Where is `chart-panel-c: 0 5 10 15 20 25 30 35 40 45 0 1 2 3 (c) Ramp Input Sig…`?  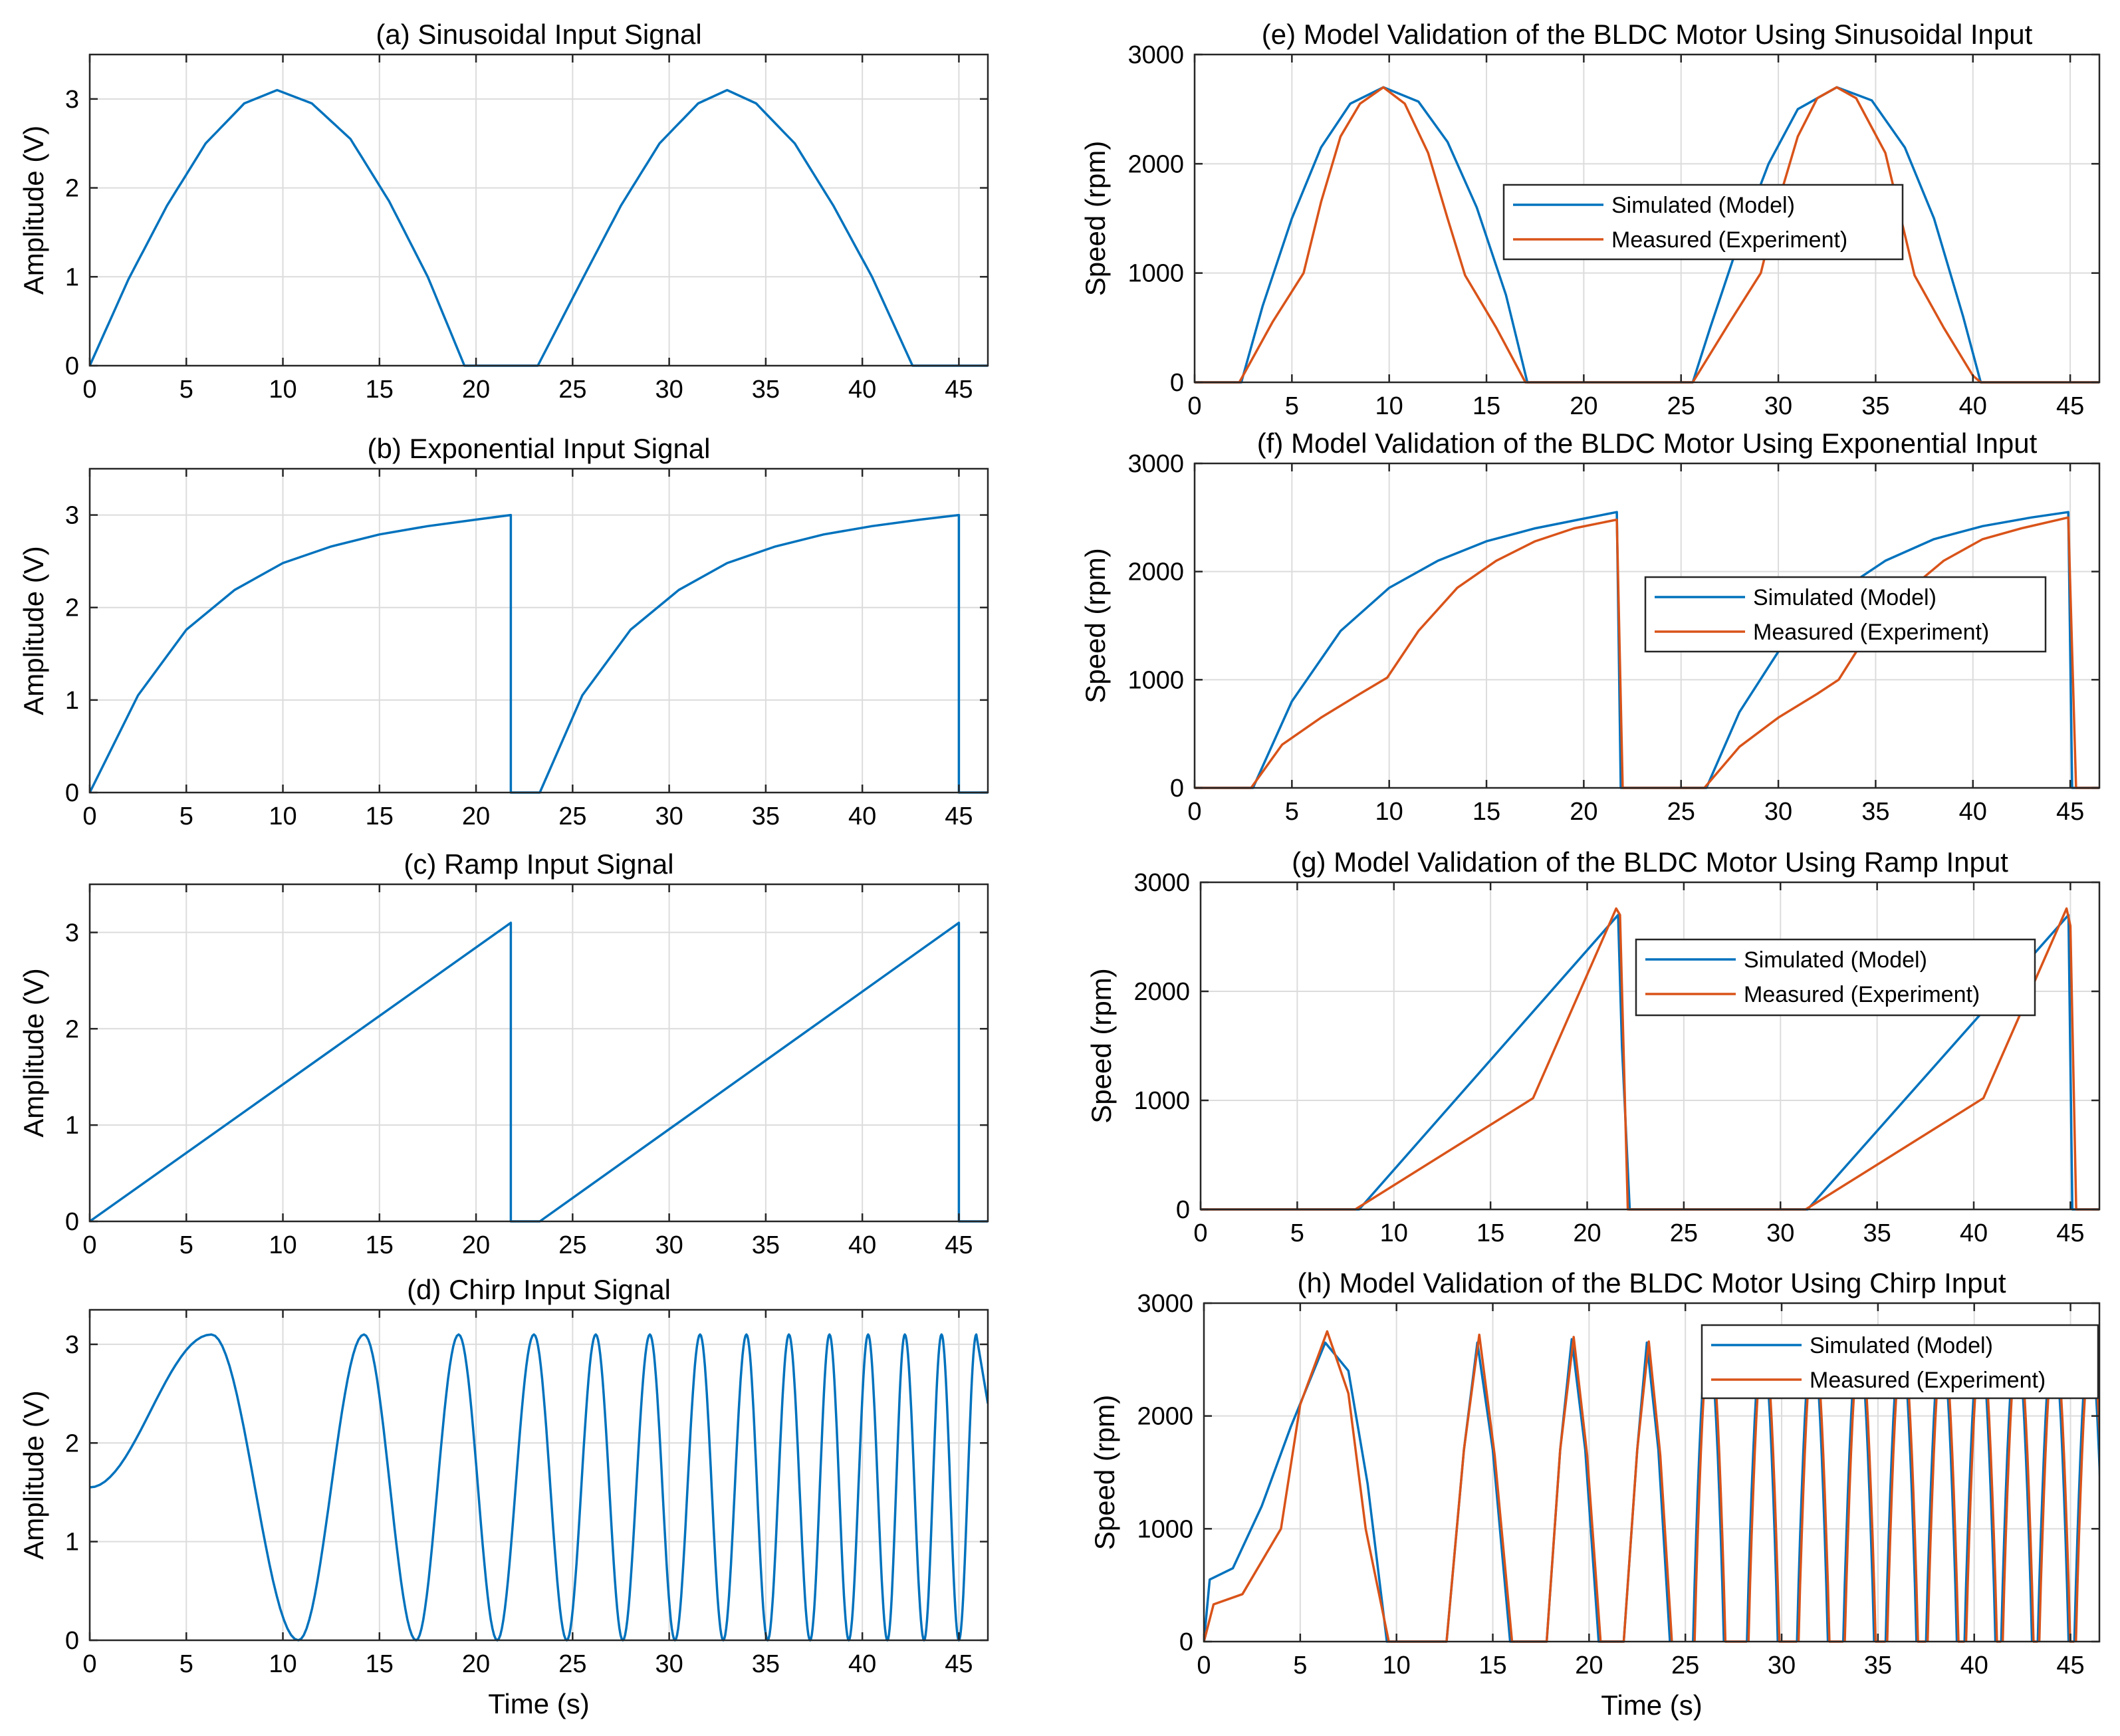
chart-panel-c: 0 5 10 15 20 25 30 35 40 45 0 1 2 3 (c) Ramp Input Sig… is located at coordinates (504, 1053).